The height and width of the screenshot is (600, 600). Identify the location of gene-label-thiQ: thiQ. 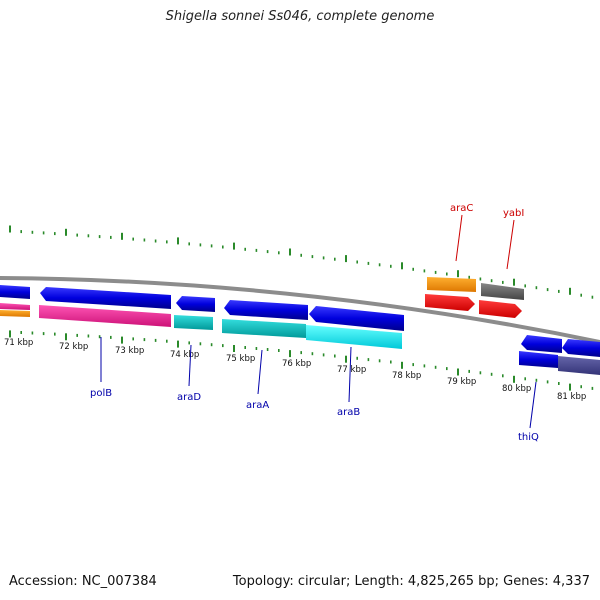
(528, 437).